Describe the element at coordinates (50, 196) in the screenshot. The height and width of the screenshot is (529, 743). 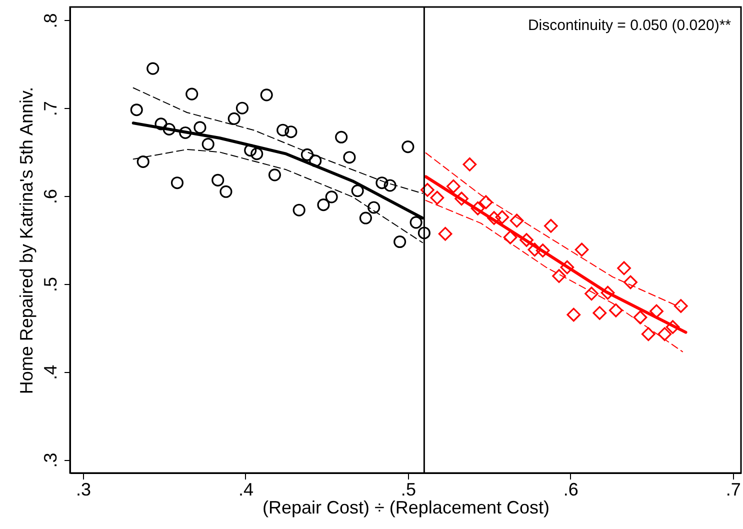
I see `y-tick-label: .6` at that location.